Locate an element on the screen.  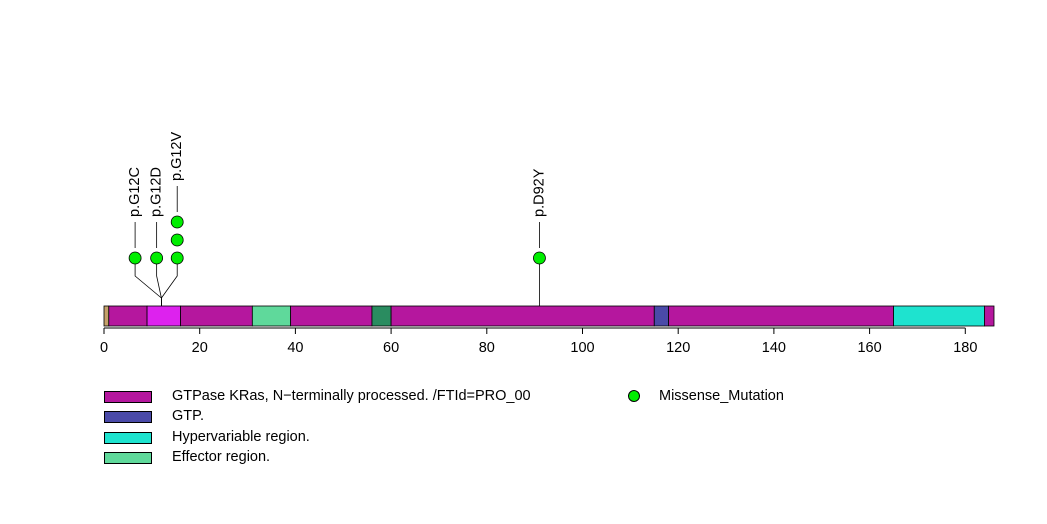
legend-label: Effector region. is located at coordinates (221, 457).